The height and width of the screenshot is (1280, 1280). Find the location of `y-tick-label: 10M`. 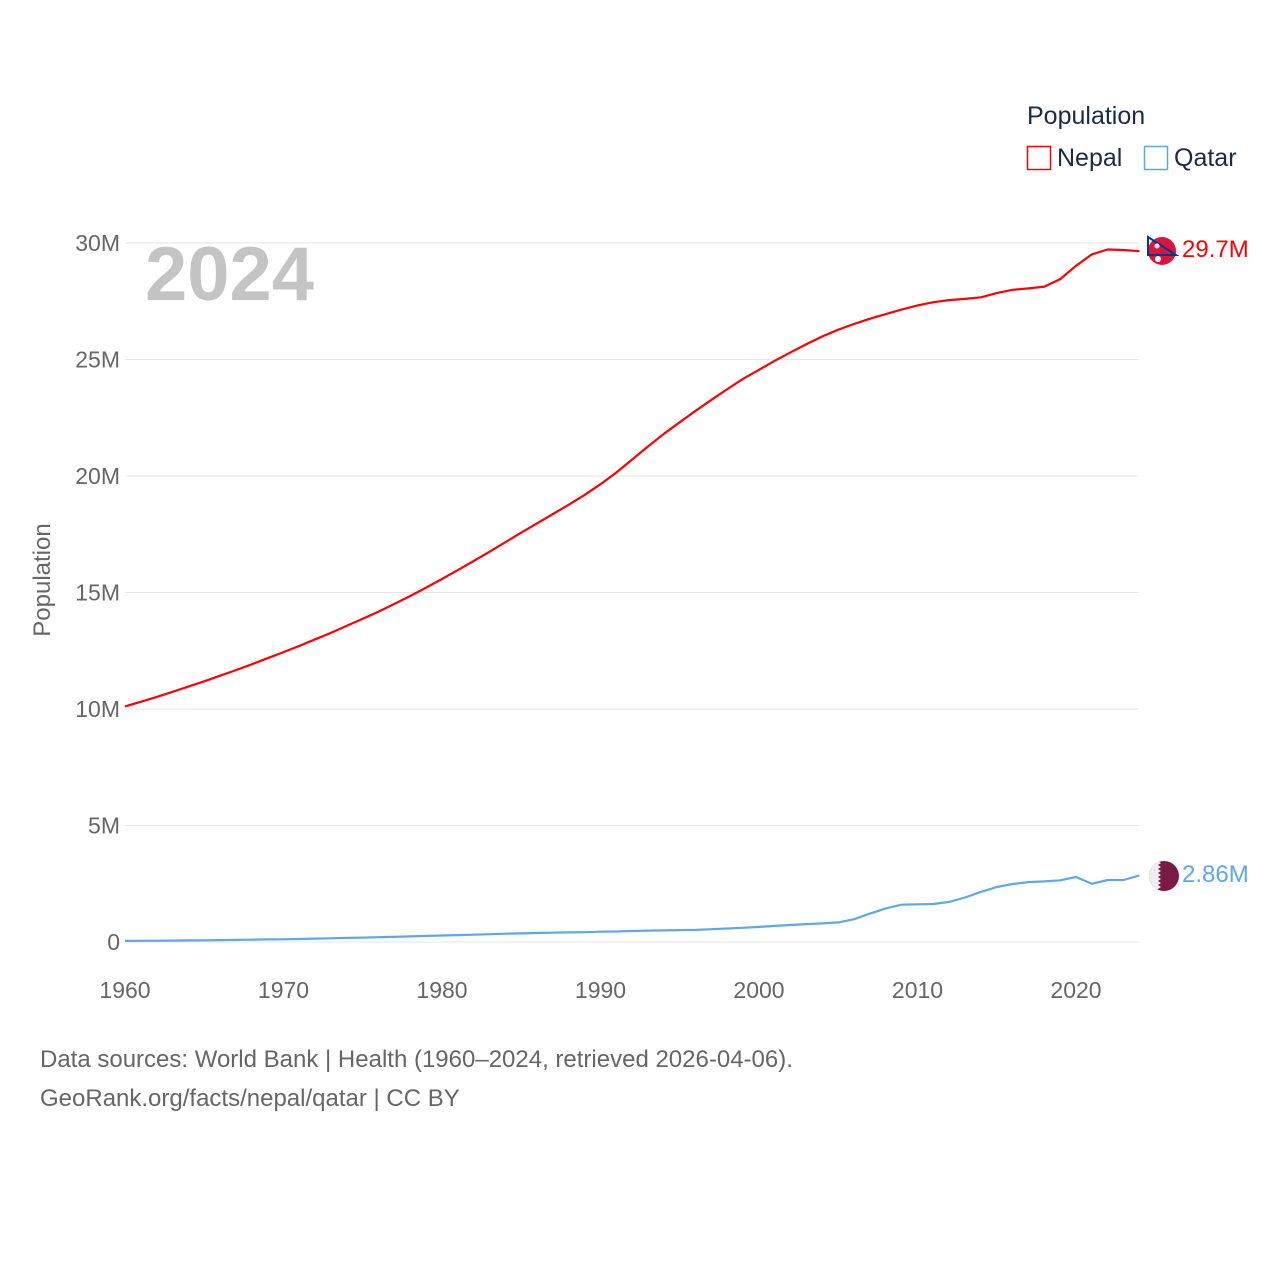

y-tick-label: 10M is located at coordinates (97, 709).